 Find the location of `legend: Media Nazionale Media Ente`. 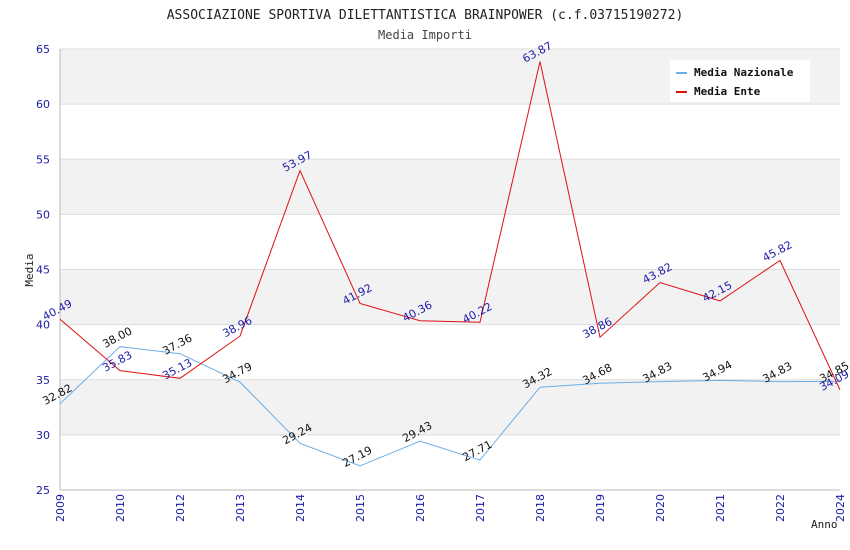

legend: Media Nazionale Media Ente is located at coordinates (740, 81).